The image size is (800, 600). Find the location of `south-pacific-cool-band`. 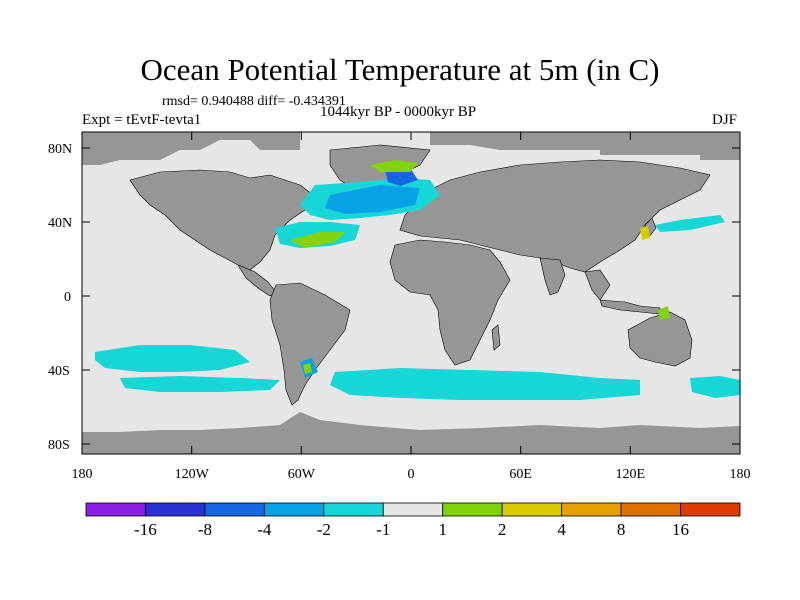

south-pacific-cool-band is located at coordinates (172, 358).